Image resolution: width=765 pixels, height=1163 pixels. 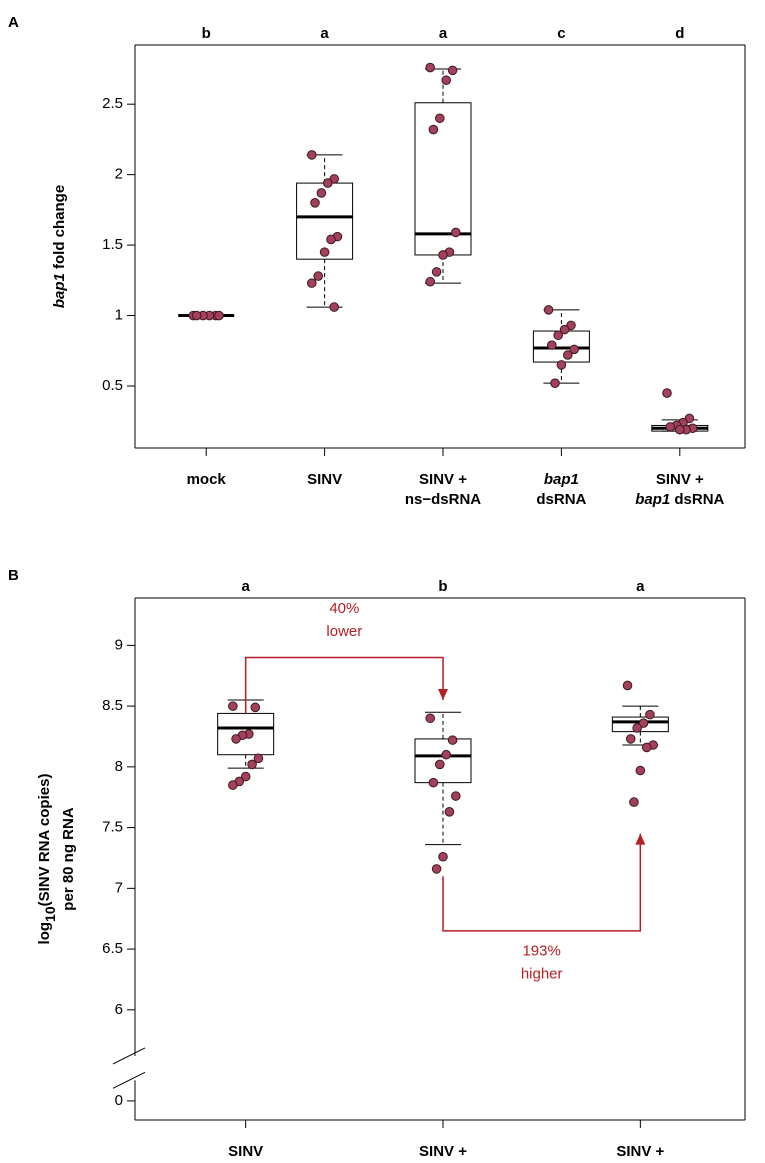 What do you see at coordinates (119, 887) in the screenshot?
I see `y-tick-label: 7` at bounding box center [119, 887].